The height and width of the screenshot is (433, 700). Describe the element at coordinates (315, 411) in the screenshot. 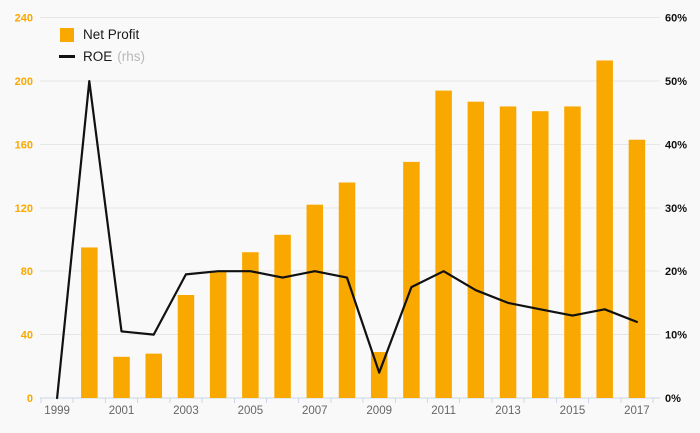

I see `year-label: 2007` at that location.